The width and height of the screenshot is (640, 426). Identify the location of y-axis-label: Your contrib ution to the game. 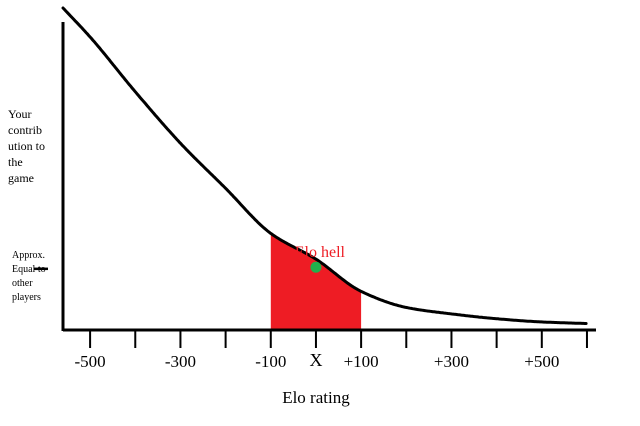
(26, 146).